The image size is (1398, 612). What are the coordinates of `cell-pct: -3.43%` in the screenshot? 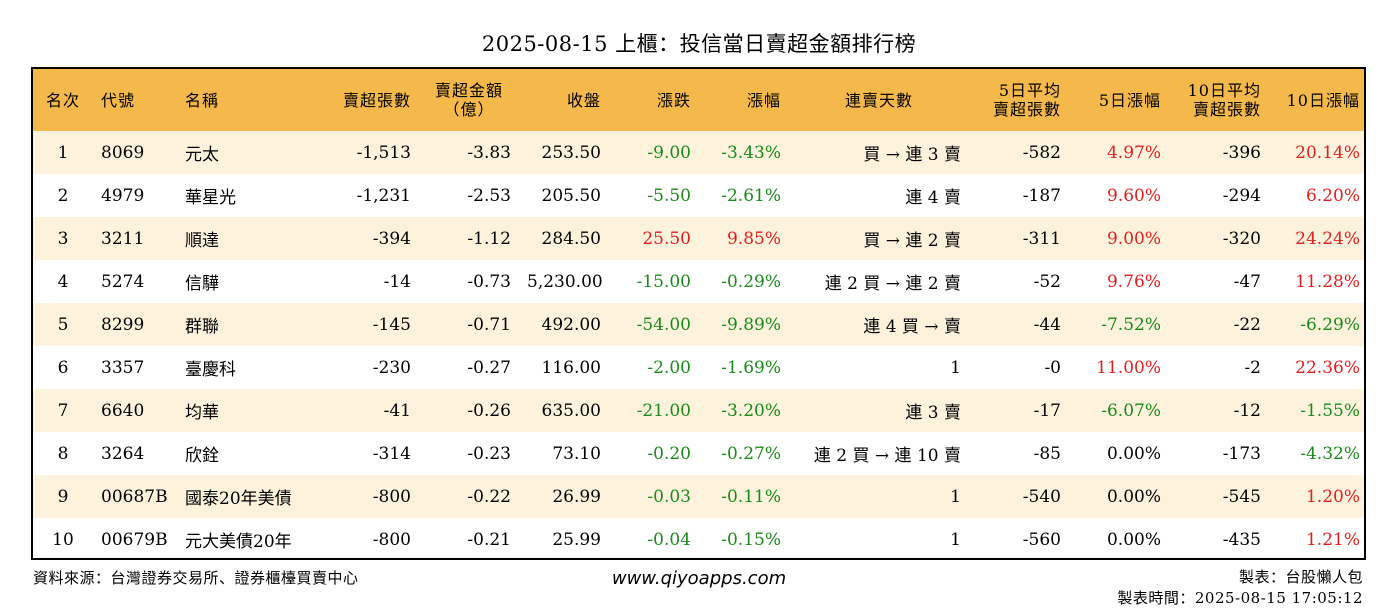 It's located at (751, 152).